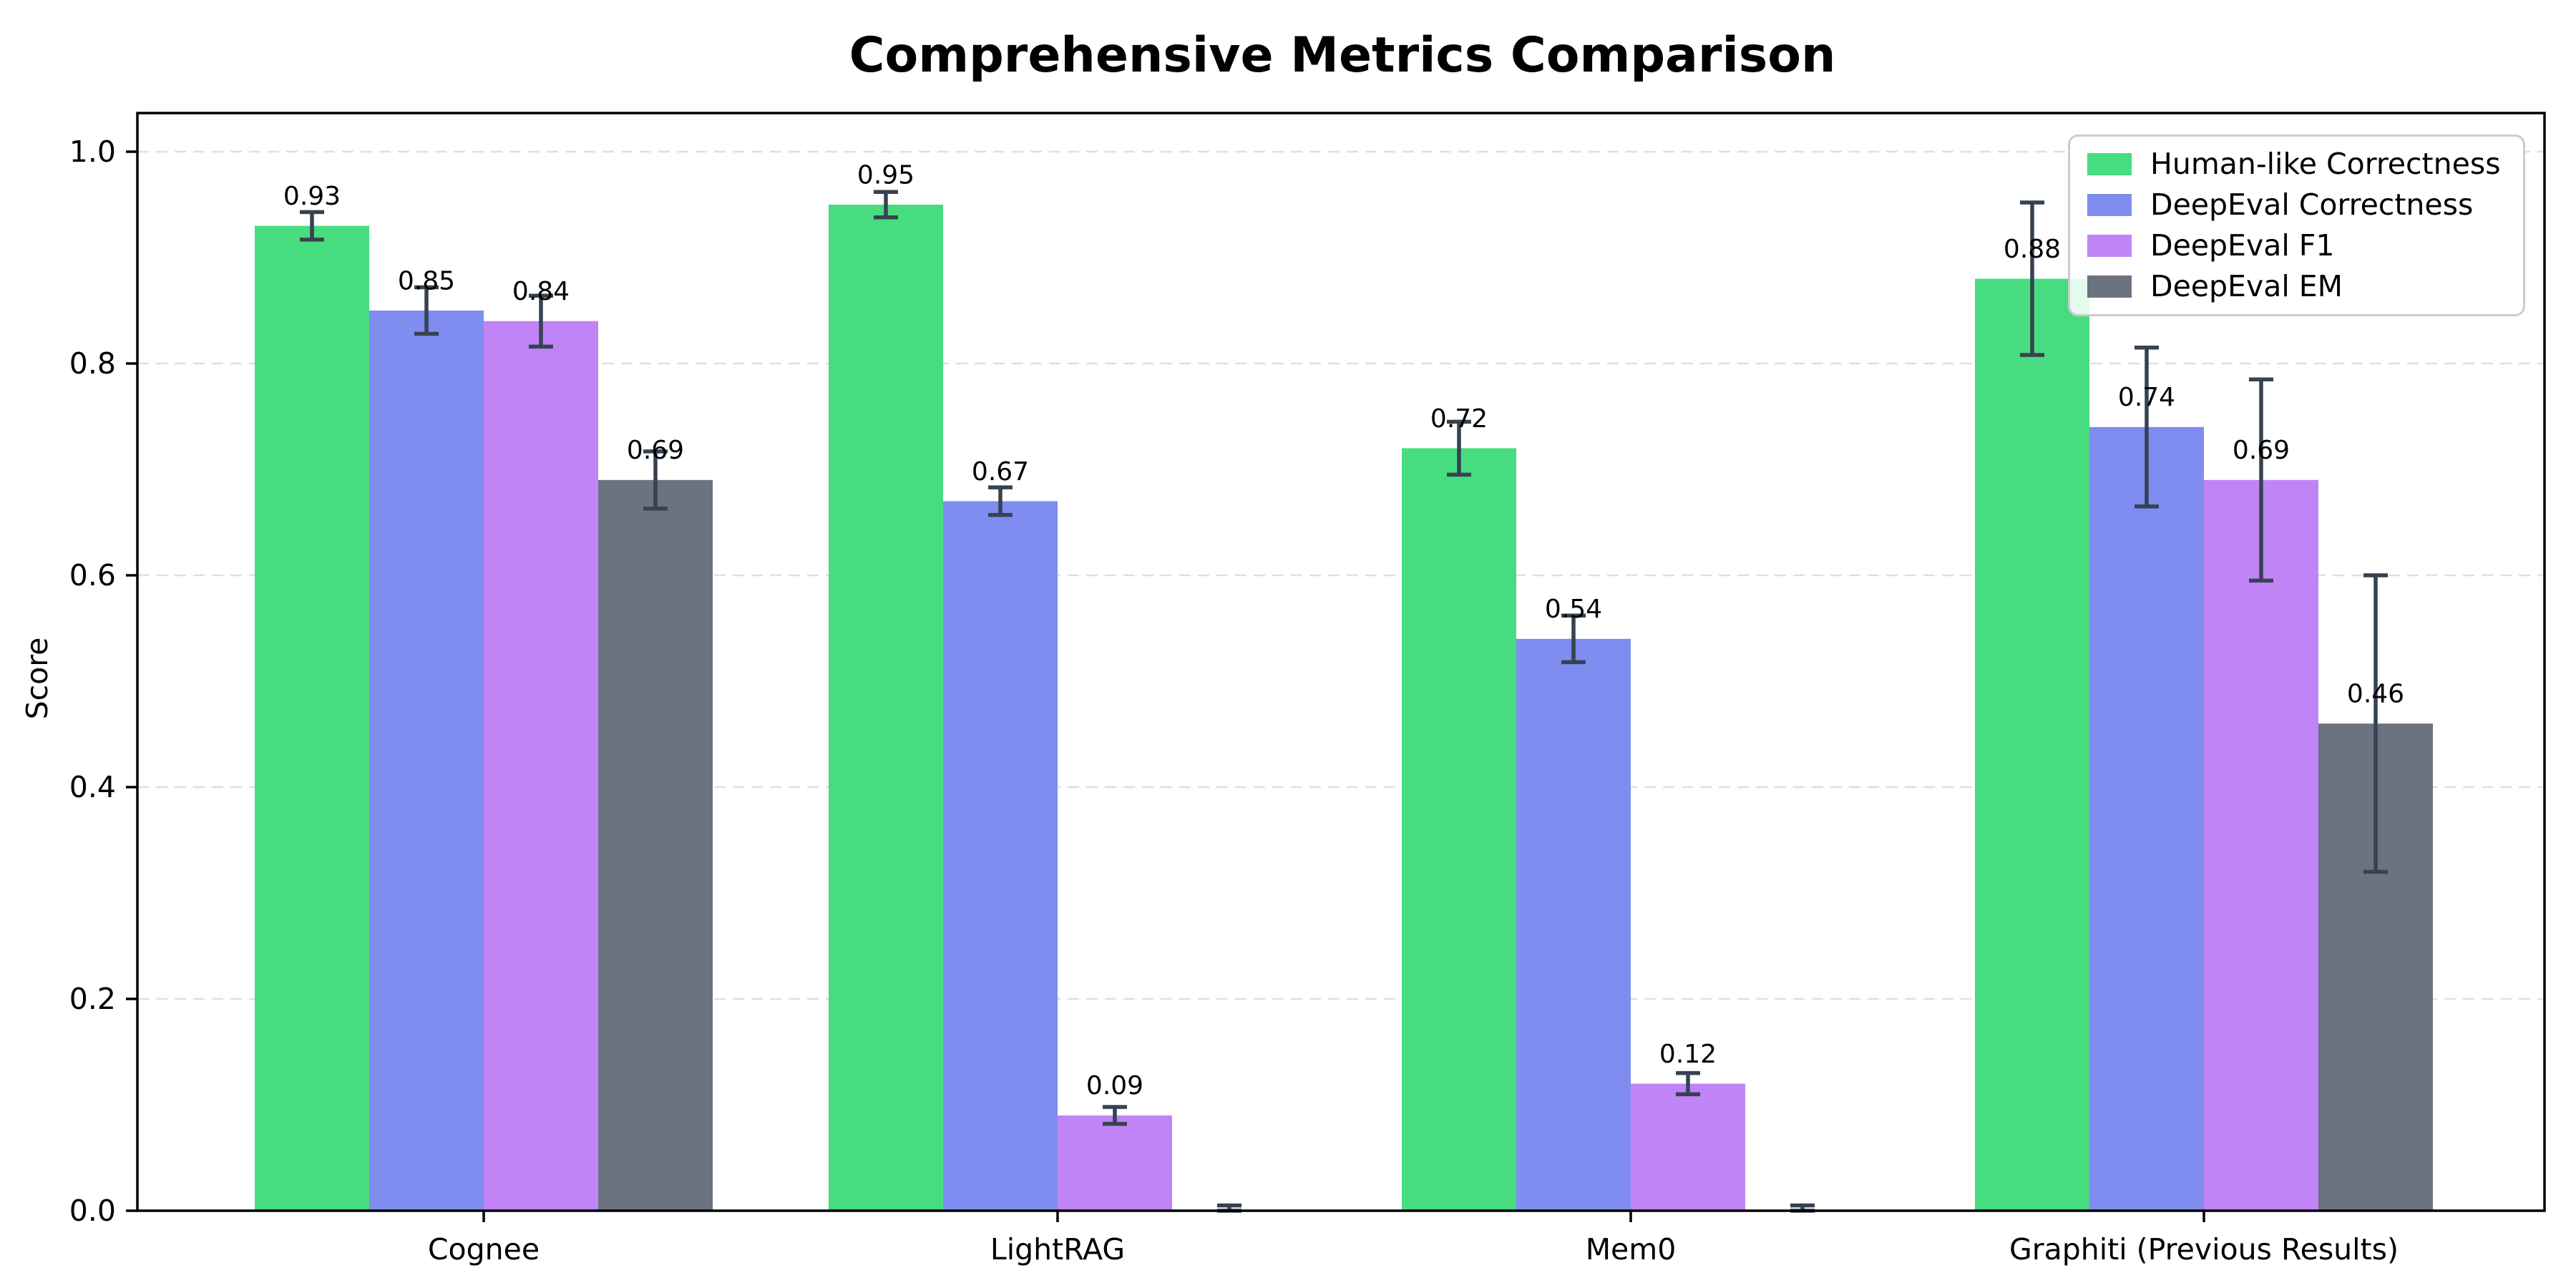  Describe the element at coordinates (37, 678) in the screenshot. I see `y-axis-label: Score` at that location.